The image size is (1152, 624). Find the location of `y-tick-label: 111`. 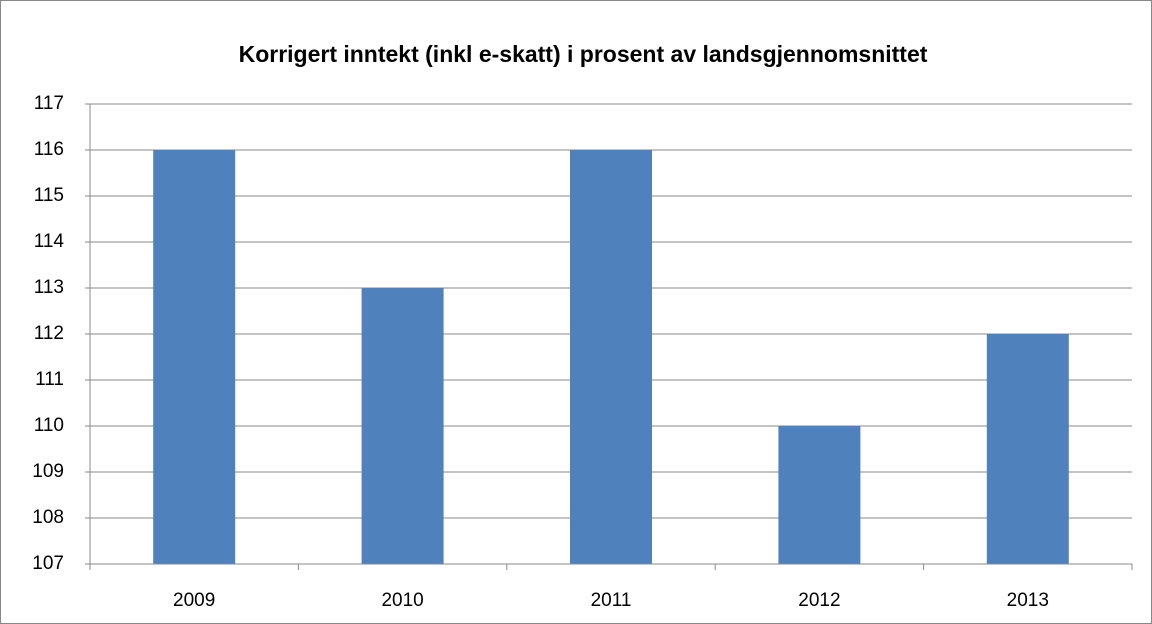

y-tick-label: 111 is located at coordinates (49, 379).